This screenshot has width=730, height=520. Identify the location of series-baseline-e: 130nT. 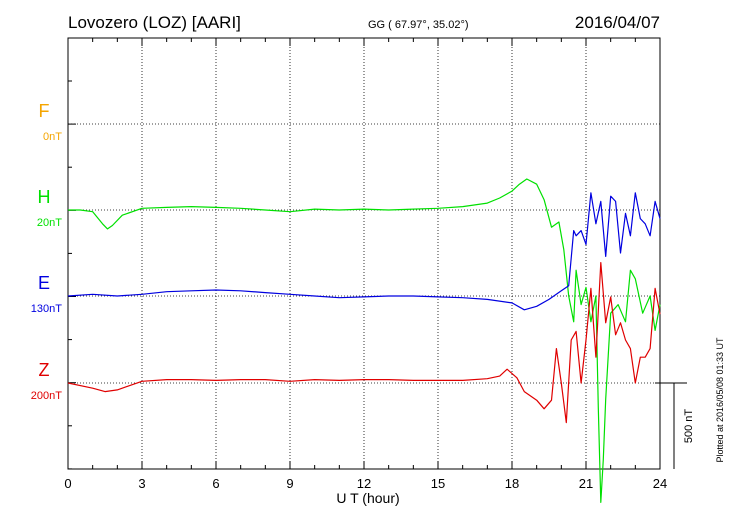
(46, 309).